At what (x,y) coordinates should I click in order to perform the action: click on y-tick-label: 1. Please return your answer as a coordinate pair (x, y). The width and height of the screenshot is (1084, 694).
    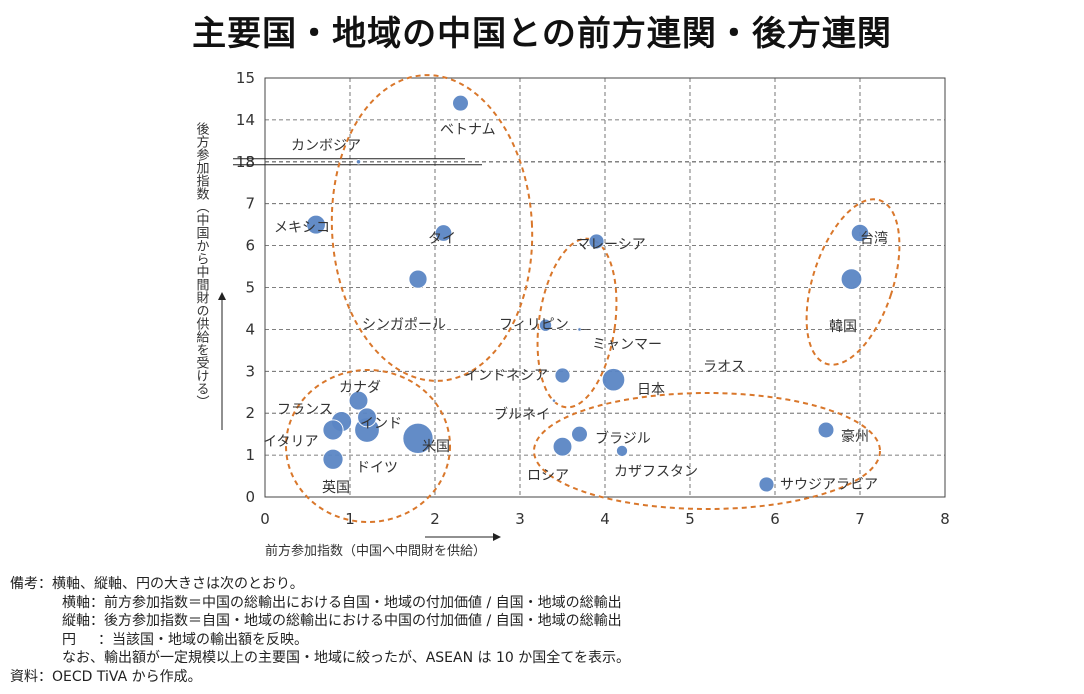
    Looking at the image, I should click on (250, 455).